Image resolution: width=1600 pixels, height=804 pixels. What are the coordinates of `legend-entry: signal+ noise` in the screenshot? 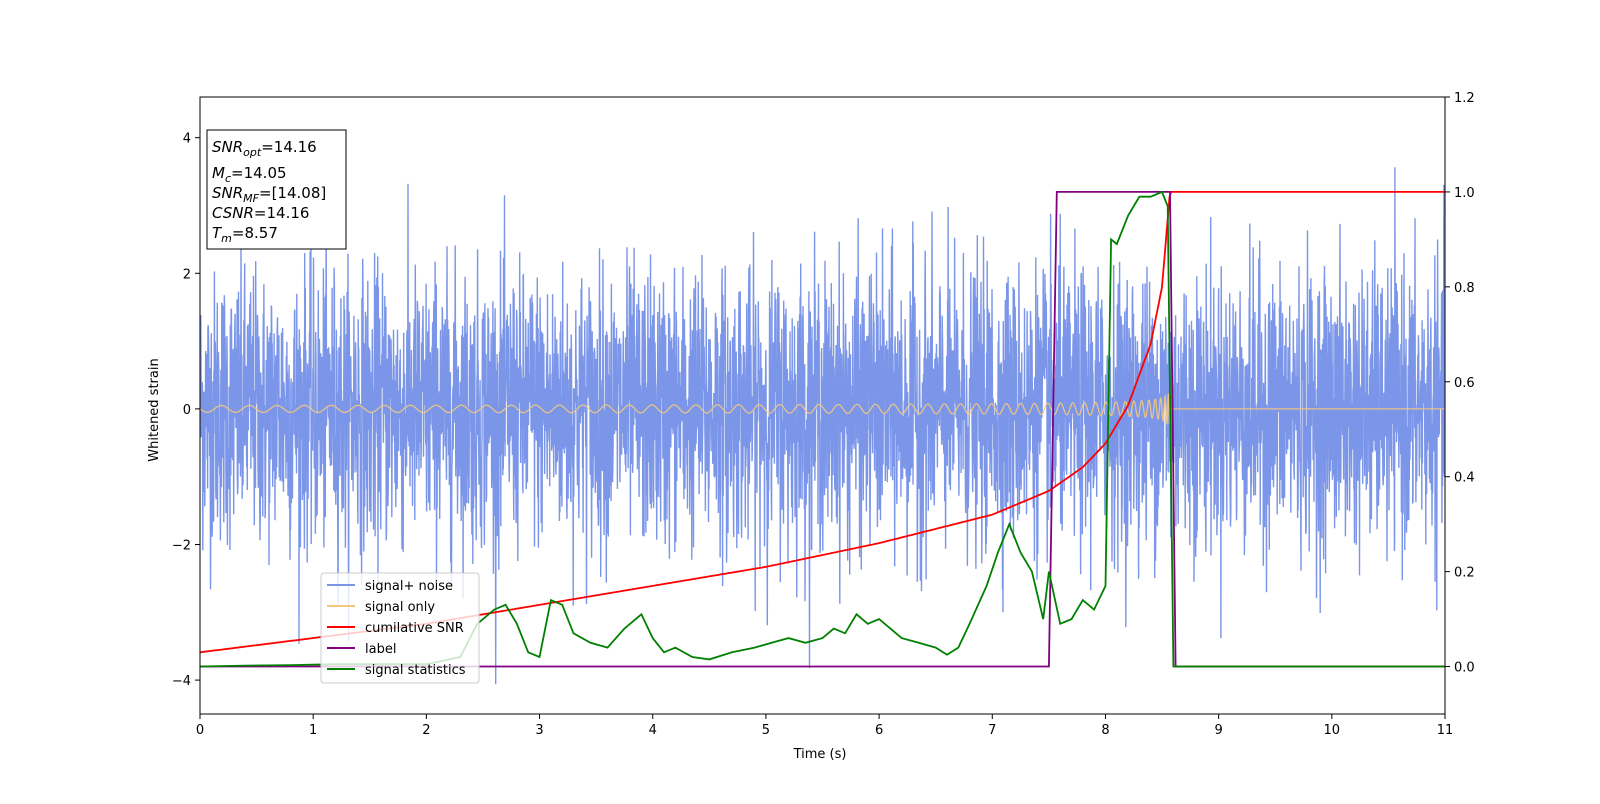 It's located at (409, 586).